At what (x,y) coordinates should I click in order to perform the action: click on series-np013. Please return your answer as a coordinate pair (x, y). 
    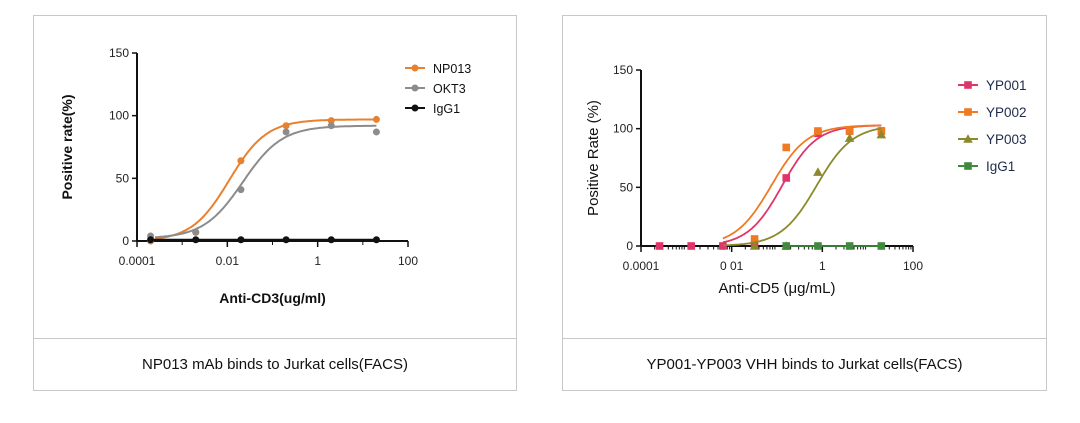
    Looking at the image, I should click on (263, 180).